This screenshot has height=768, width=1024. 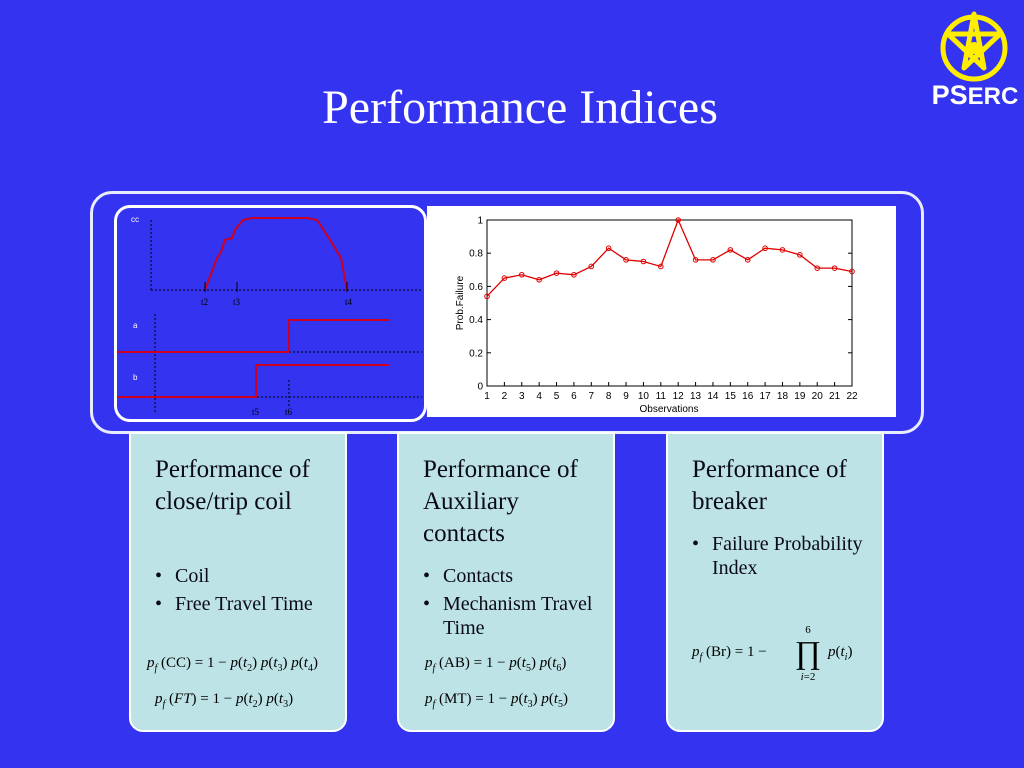 What do you see at coordinates (487, 396) in the screenshot?
I see `x-tick-label: 1` at bounding box center [487, 396].